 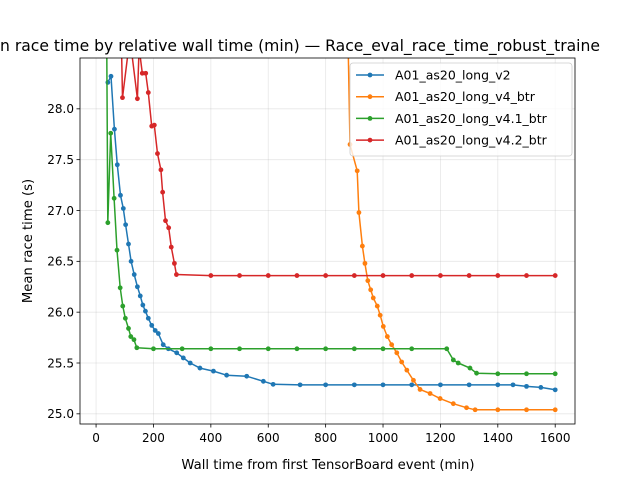 What do you see at coordinates (471, 118) in the screenshot?
I see `legend-label: A01_as20_long_v4.1_btr` at bounding box center [471, 118].